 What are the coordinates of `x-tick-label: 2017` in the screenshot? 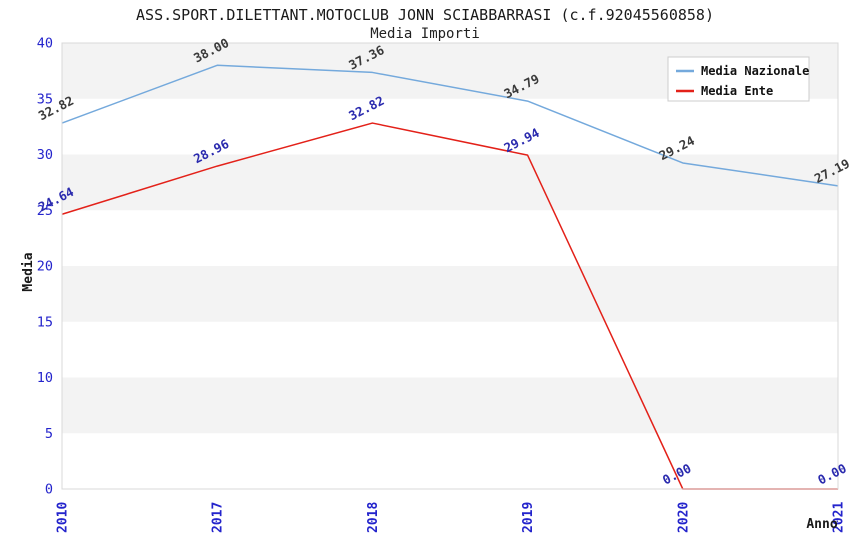 It's located at (218, 517).